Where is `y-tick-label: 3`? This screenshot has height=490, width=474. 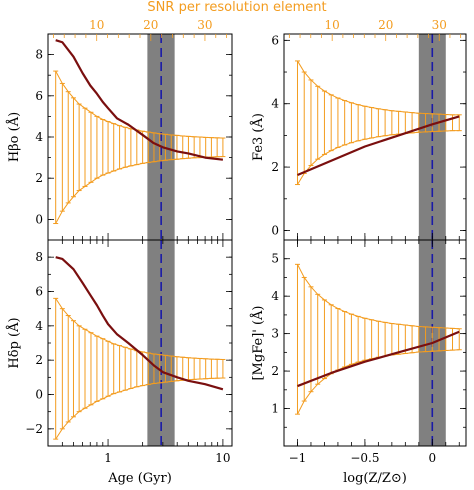 y-tick-label: 3 is located at coordinates (275, 334).